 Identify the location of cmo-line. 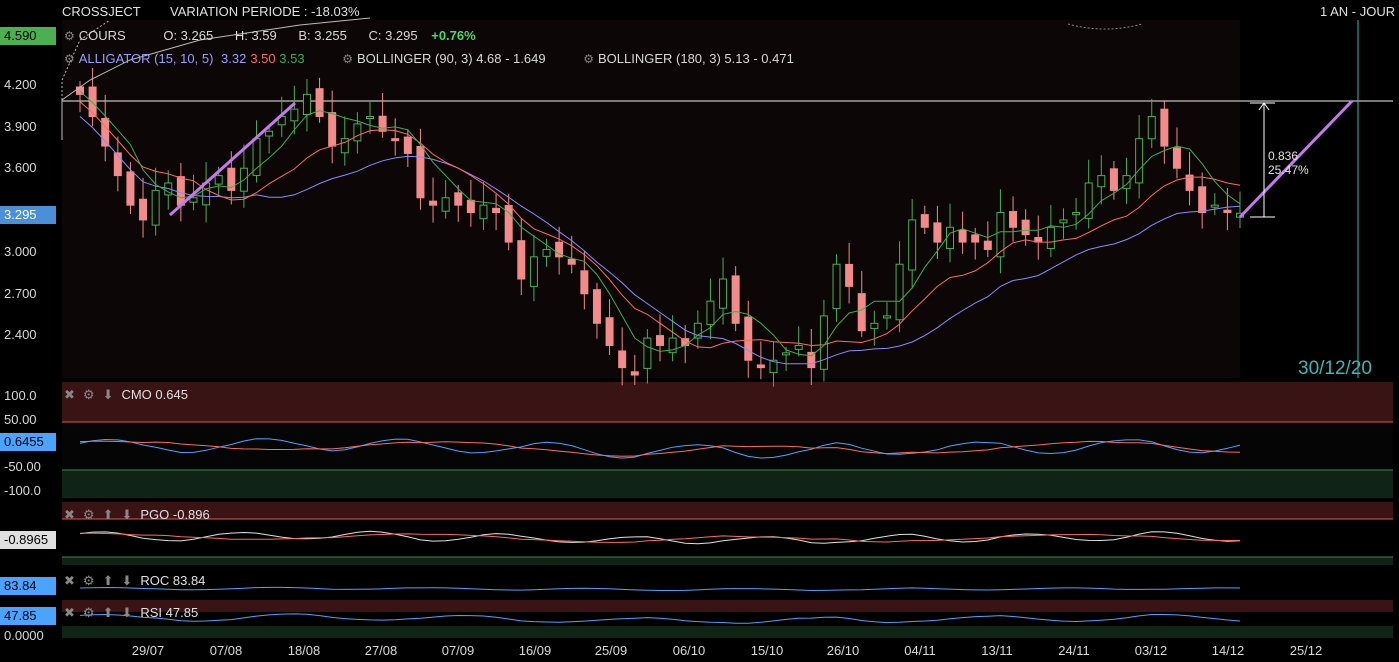
(660, 448).